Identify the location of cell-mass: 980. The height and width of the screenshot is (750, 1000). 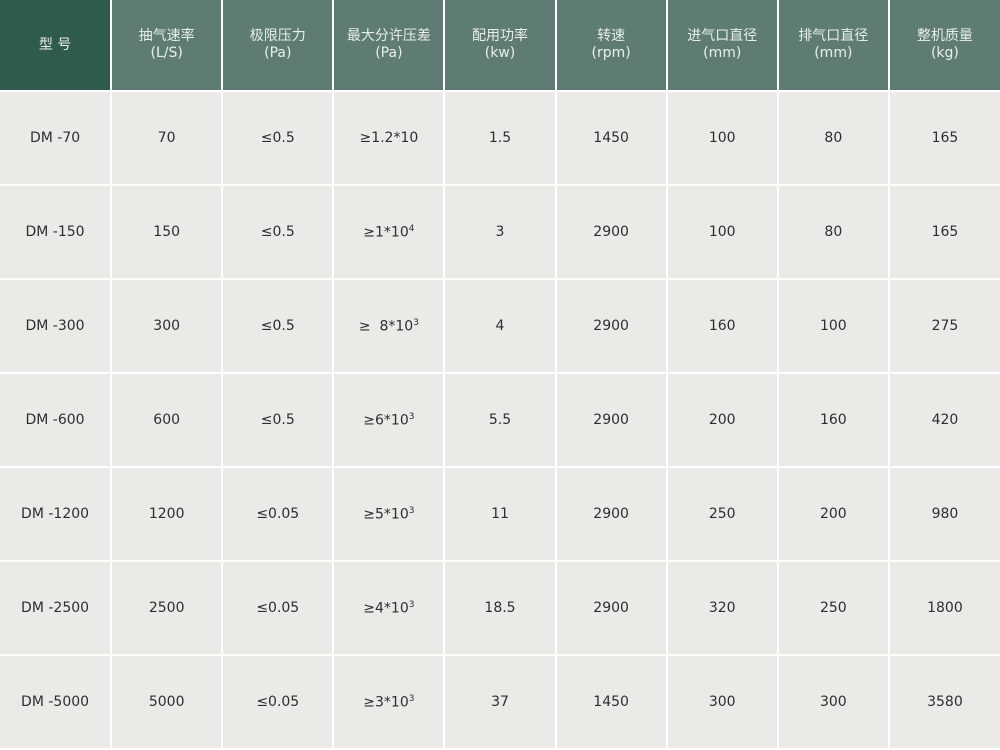
(943, 514).